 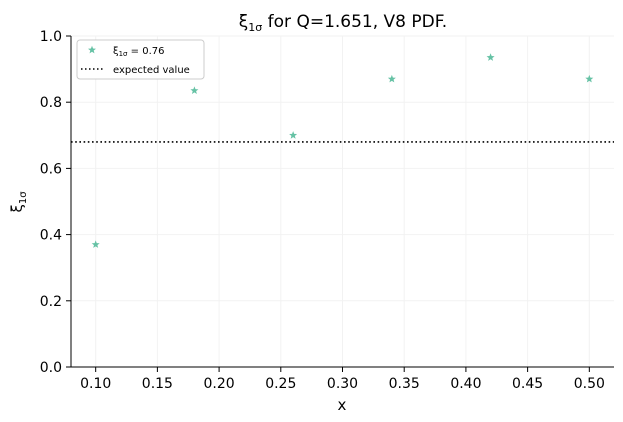 What do you see at coordinates (527, 384) in the screenshot?
I see `x-tick-label: 0.45` at bounding box center [527, 384].